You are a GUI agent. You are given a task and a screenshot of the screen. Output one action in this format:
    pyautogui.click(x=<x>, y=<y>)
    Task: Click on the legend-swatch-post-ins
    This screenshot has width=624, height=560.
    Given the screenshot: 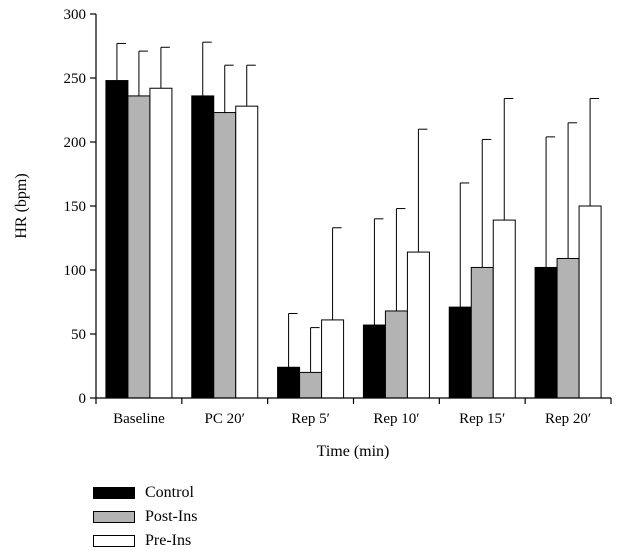 What is the action you would take?
    pyautogui.click(x=114, y=517)
    